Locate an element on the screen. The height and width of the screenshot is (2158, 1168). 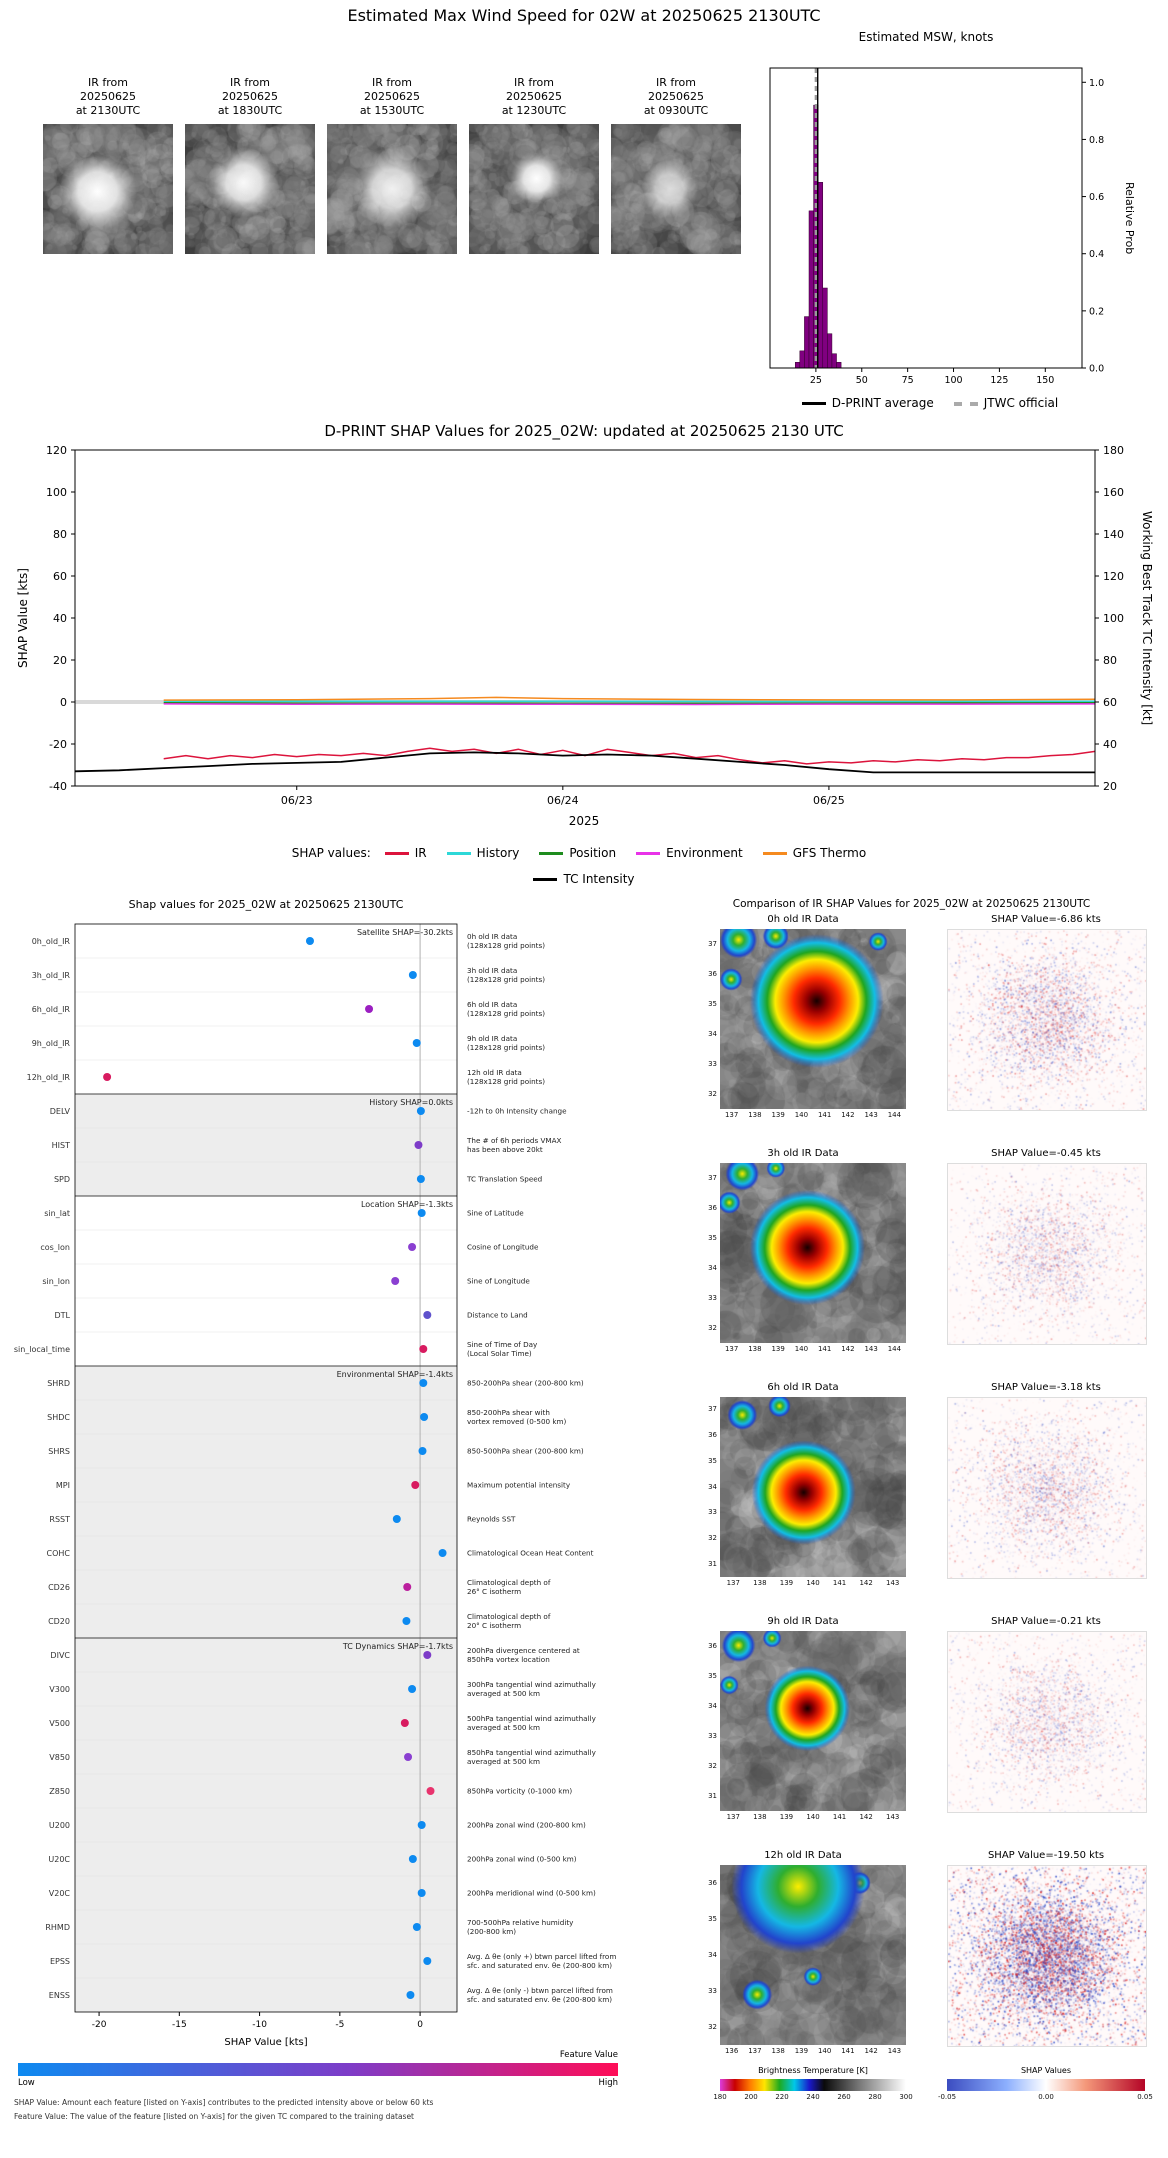
feature-value-low-label: Low is located at coordinates (26, 2083).